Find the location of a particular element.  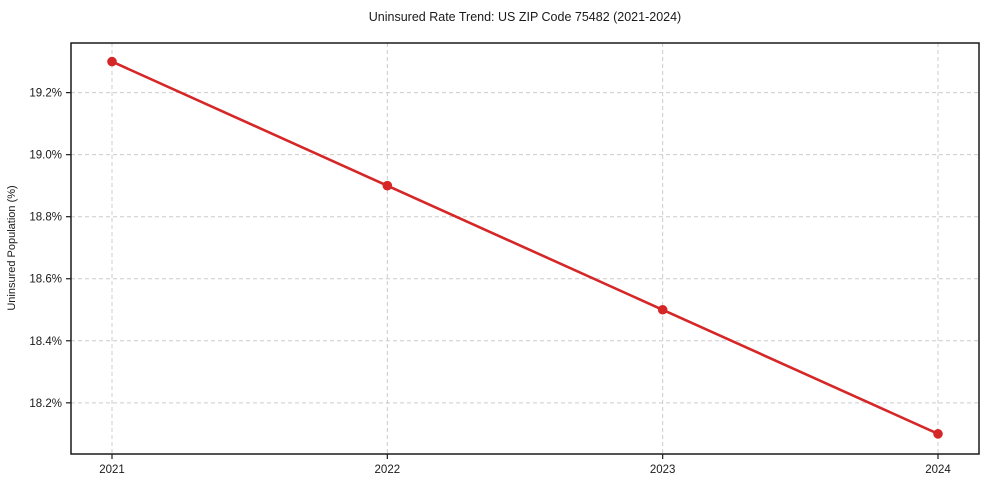

y-tick-label: 18.4% is located at coordinates (45, 342).